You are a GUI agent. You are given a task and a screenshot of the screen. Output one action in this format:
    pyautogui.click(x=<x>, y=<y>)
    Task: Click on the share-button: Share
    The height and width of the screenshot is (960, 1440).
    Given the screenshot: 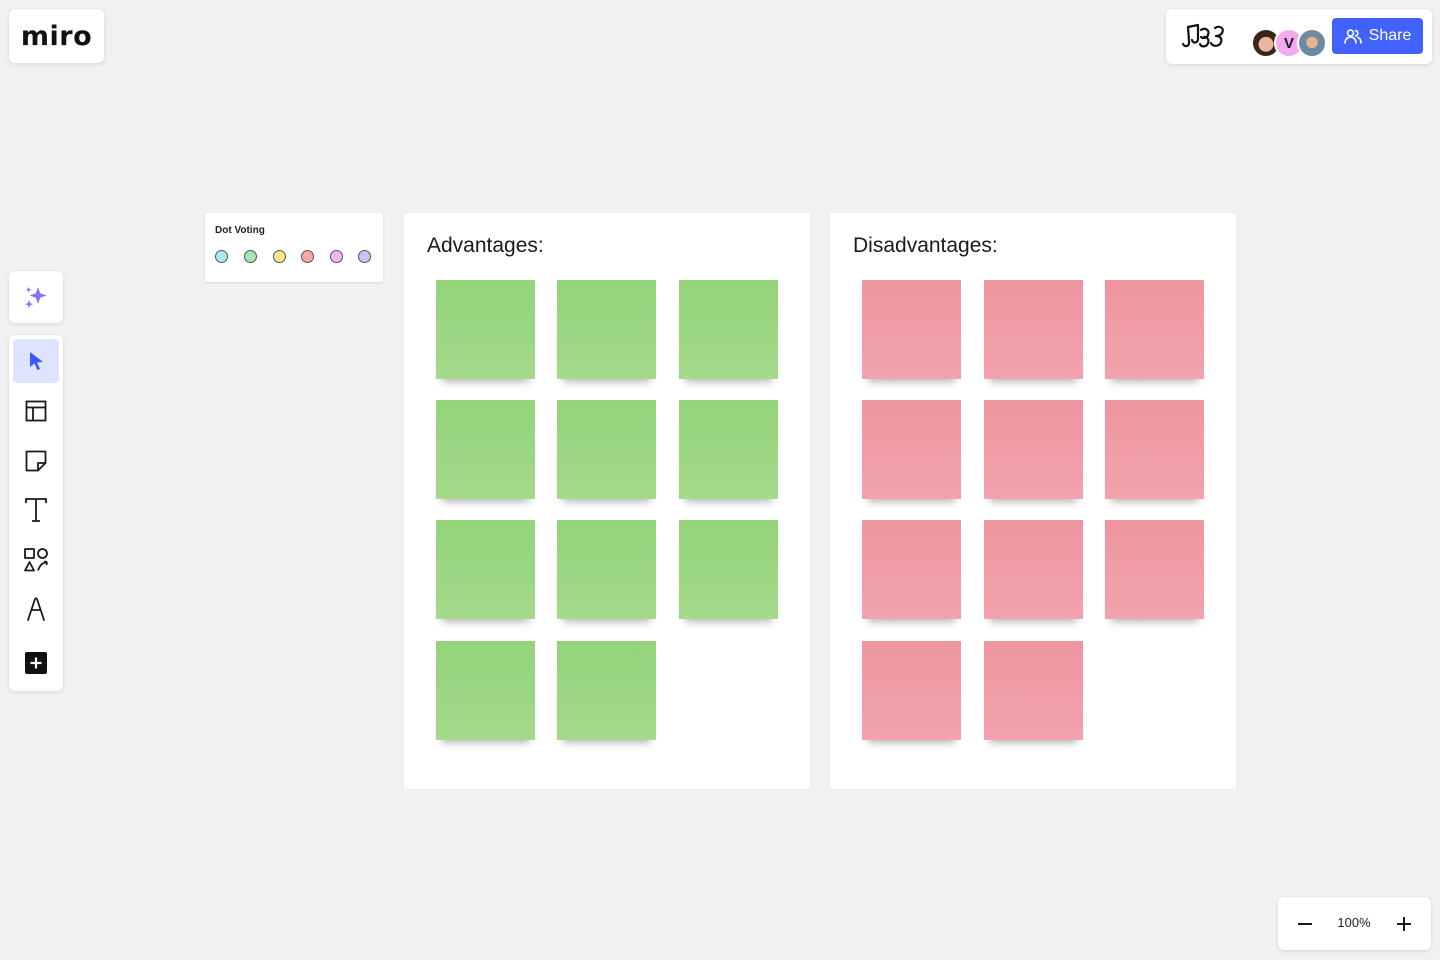 What is the action you would take?
    pyautogui.click(x=1377, y=36)
    